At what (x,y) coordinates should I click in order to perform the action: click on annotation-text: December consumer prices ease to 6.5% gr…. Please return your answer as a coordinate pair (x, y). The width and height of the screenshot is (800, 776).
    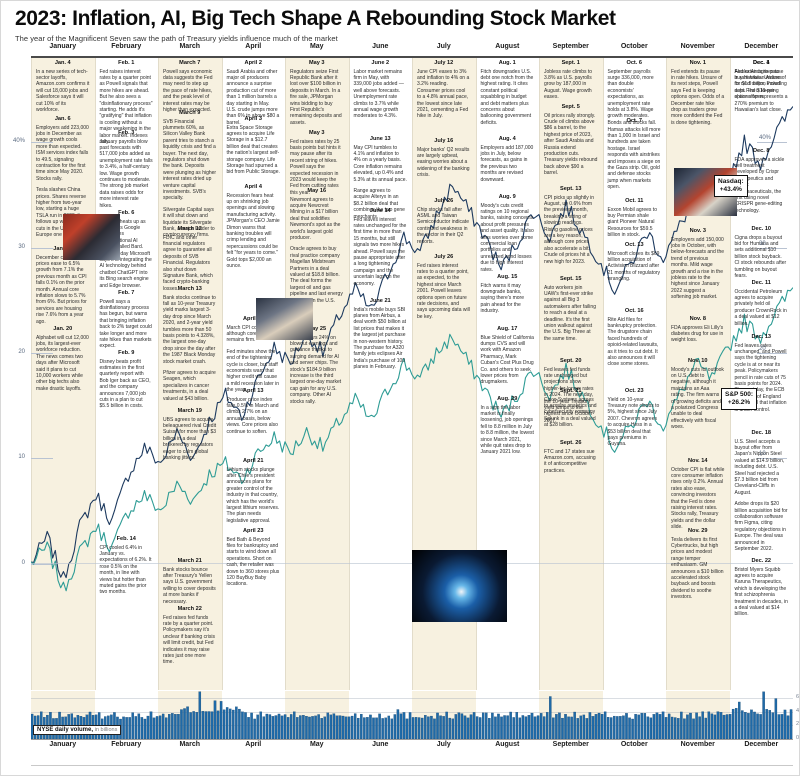
    Looking at the image, I should click on (61, 289).